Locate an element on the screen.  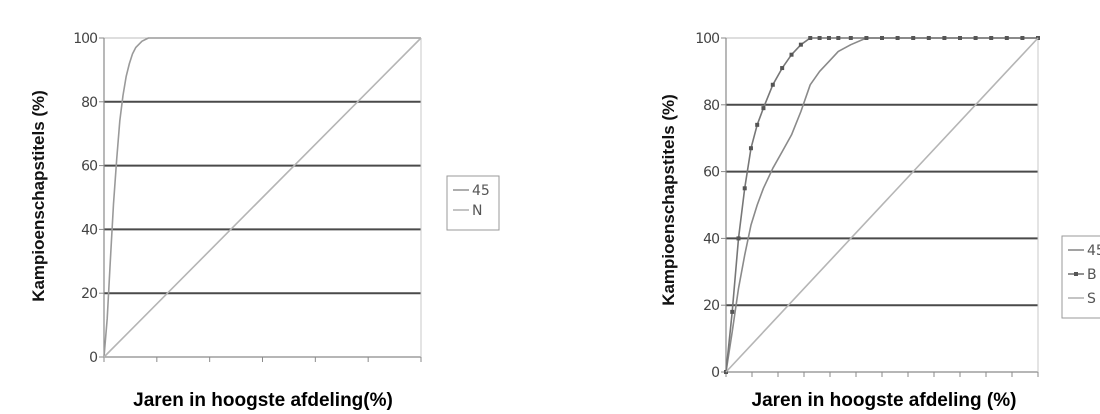
legend-label: S is located at coordinates (1091, 299).